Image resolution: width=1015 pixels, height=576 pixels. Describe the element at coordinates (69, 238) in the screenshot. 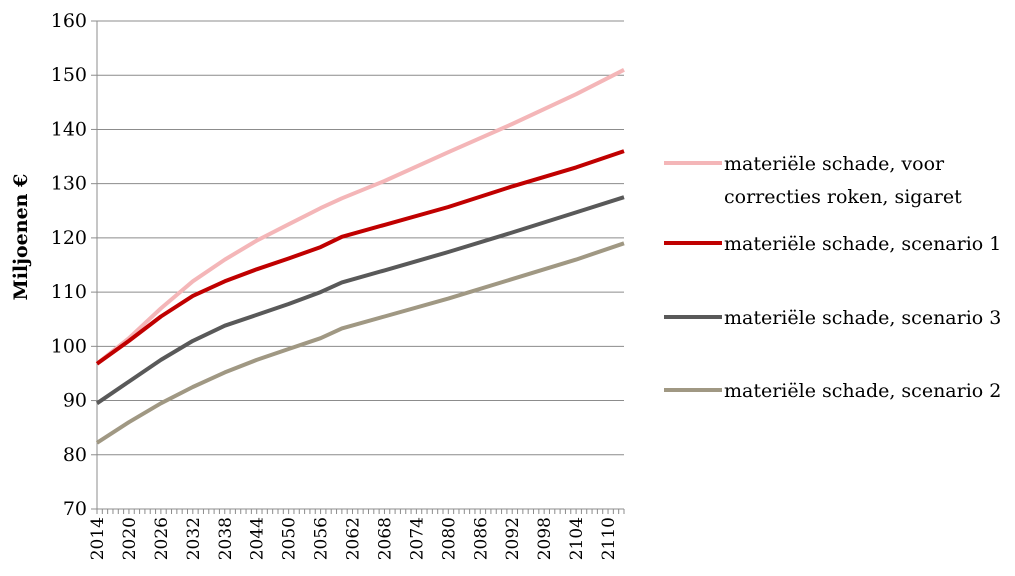

I see `y-tick-label: 120` at that location.